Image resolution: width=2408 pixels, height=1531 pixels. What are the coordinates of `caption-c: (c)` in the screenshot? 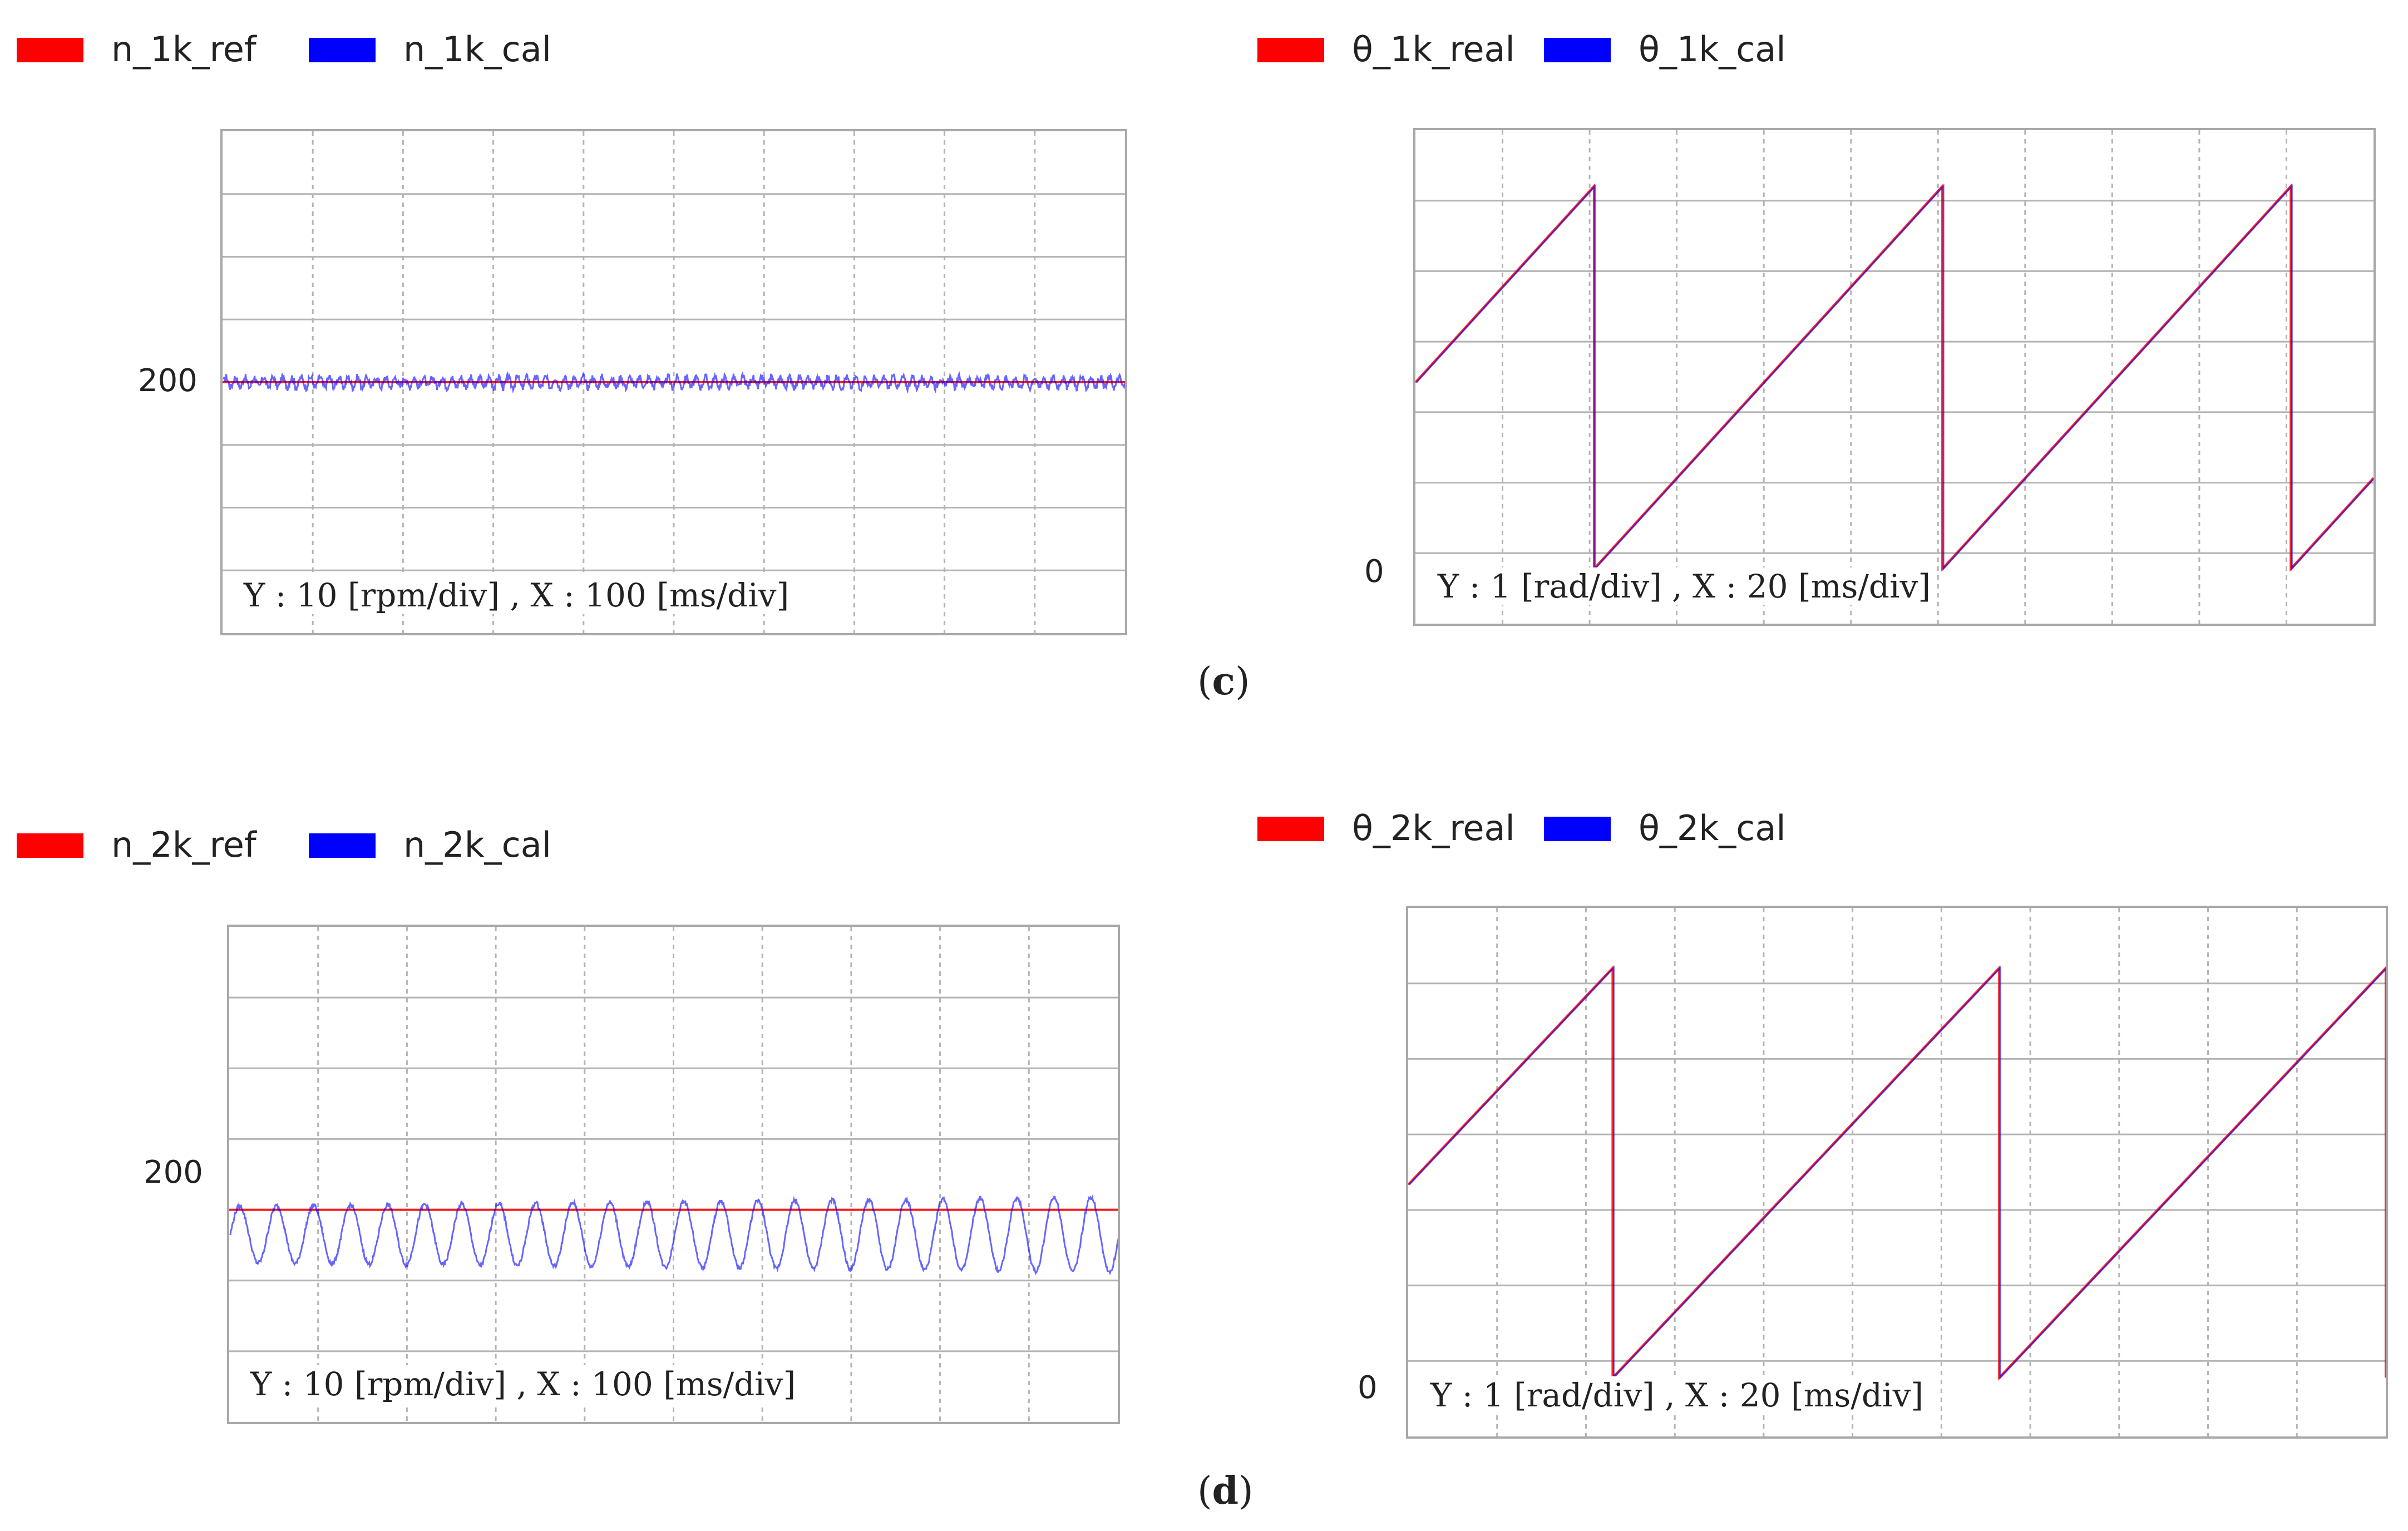 It's located at (1223, 681).